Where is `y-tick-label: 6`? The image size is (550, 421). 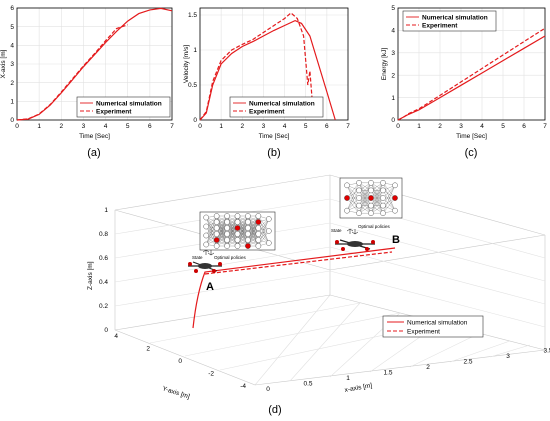
y-tick-label: 6 is located at coordinates (12, 8).